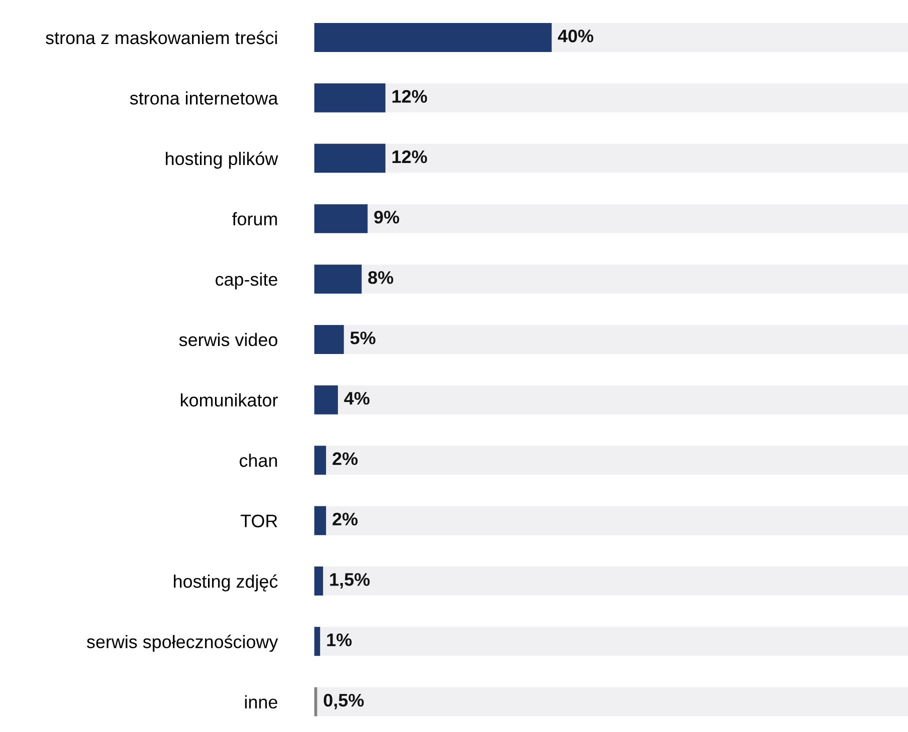 This screenshot has width=908, height=732. What do you see at coordinates (344, 702) in the screenshot?
I see `data-label: 0,5%` at bounding box center [344, 702].